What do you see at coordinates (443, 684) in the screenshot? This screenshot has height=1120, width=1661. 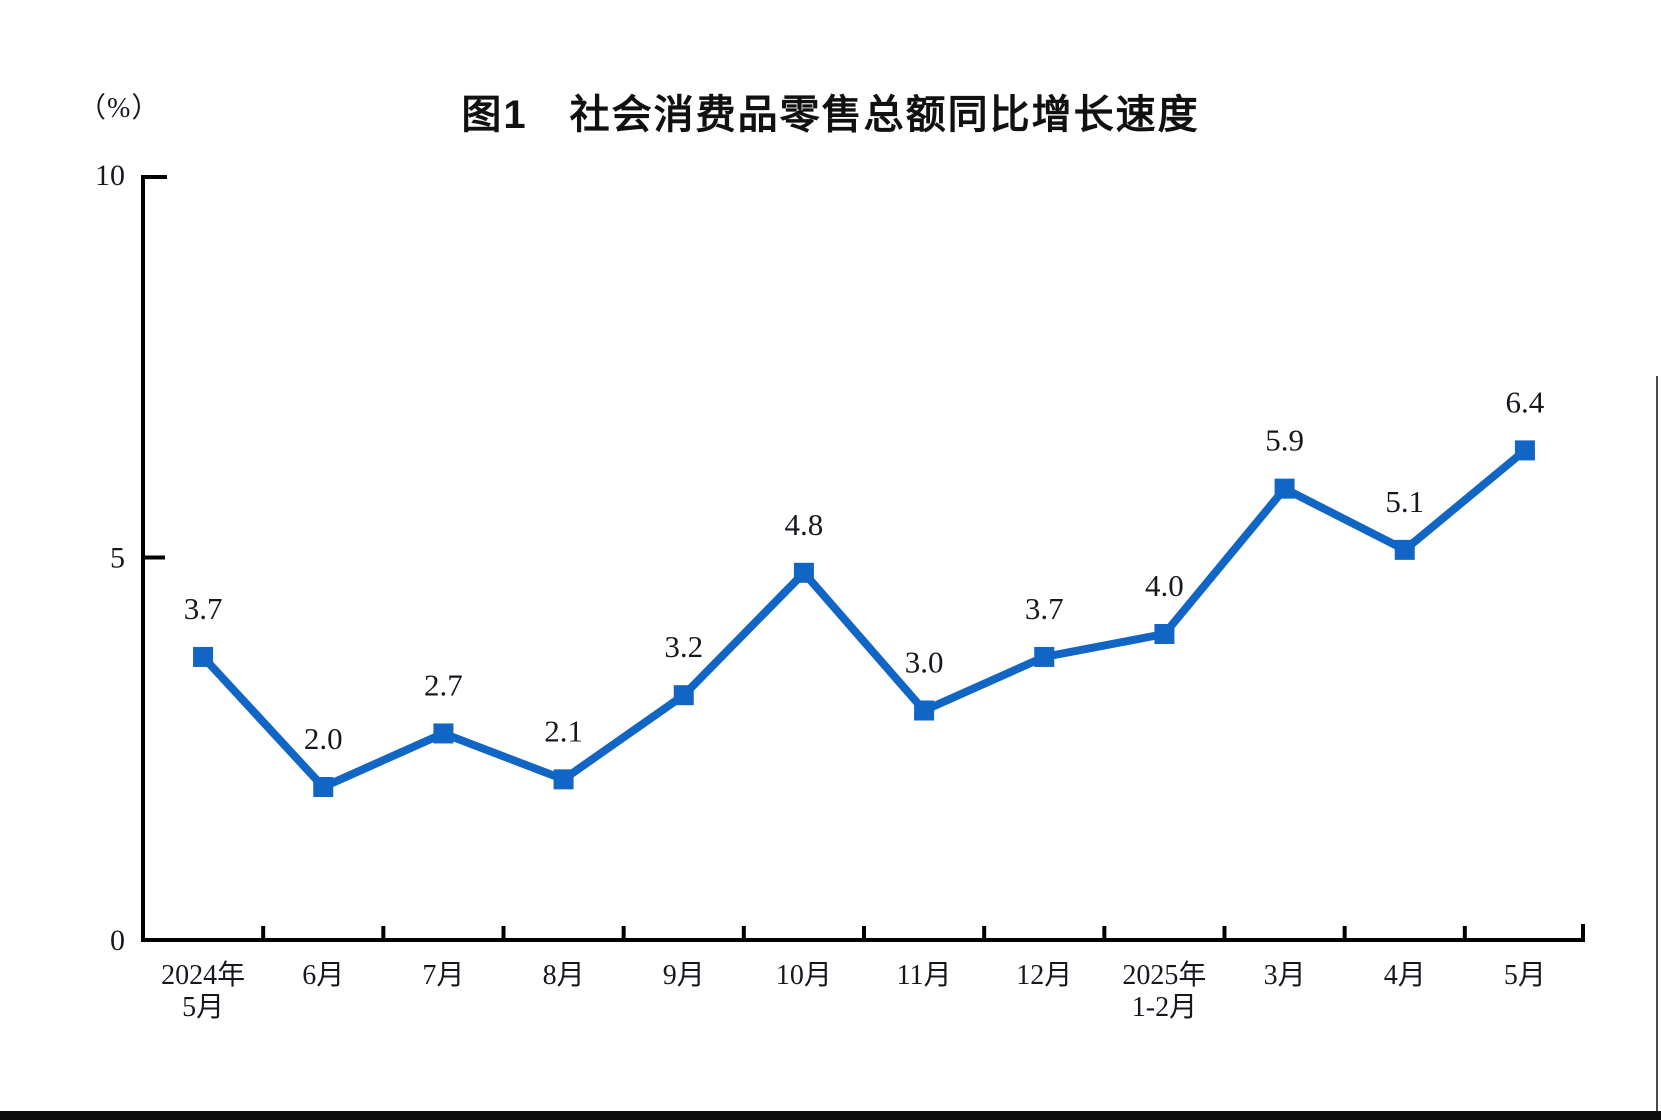 I see `data-point-label: 2.7` at bounding box center [443, 684].